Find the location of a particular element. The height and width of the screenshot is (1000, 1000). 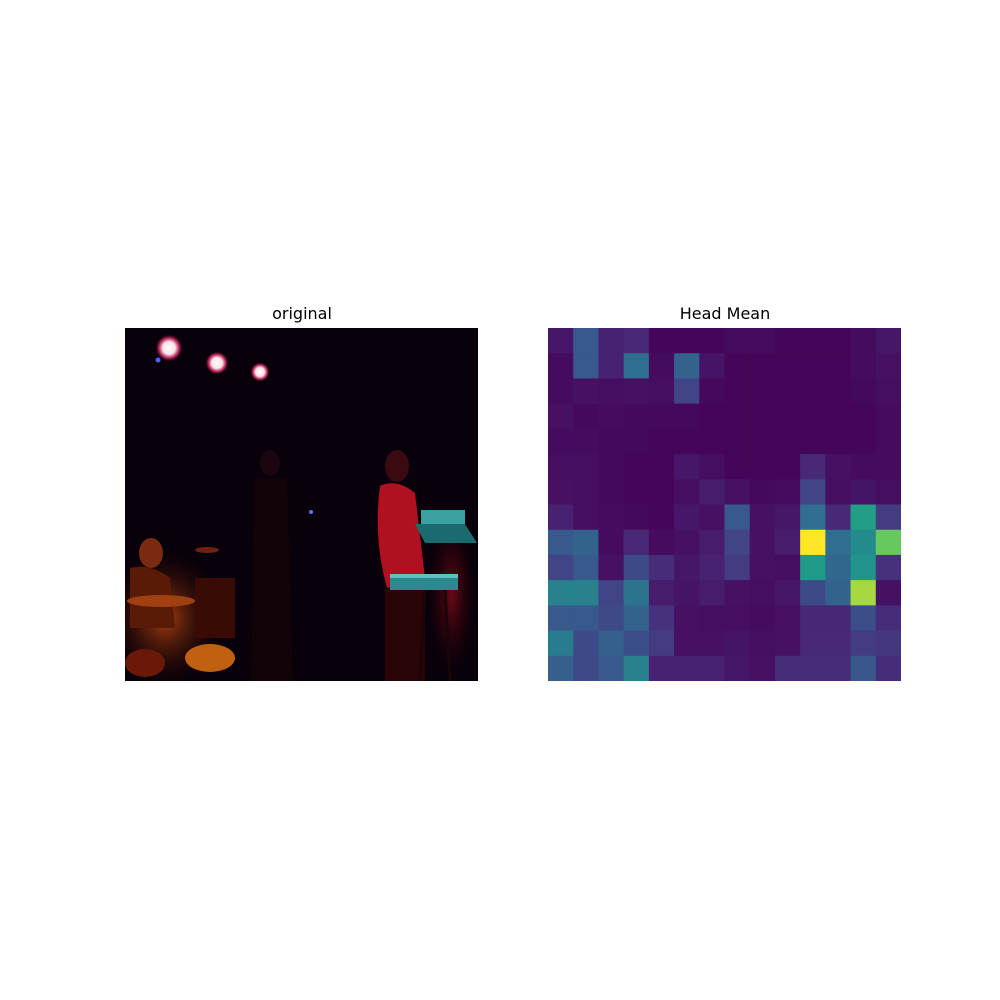

keyboard-keys is located at coordinates (424, 576).